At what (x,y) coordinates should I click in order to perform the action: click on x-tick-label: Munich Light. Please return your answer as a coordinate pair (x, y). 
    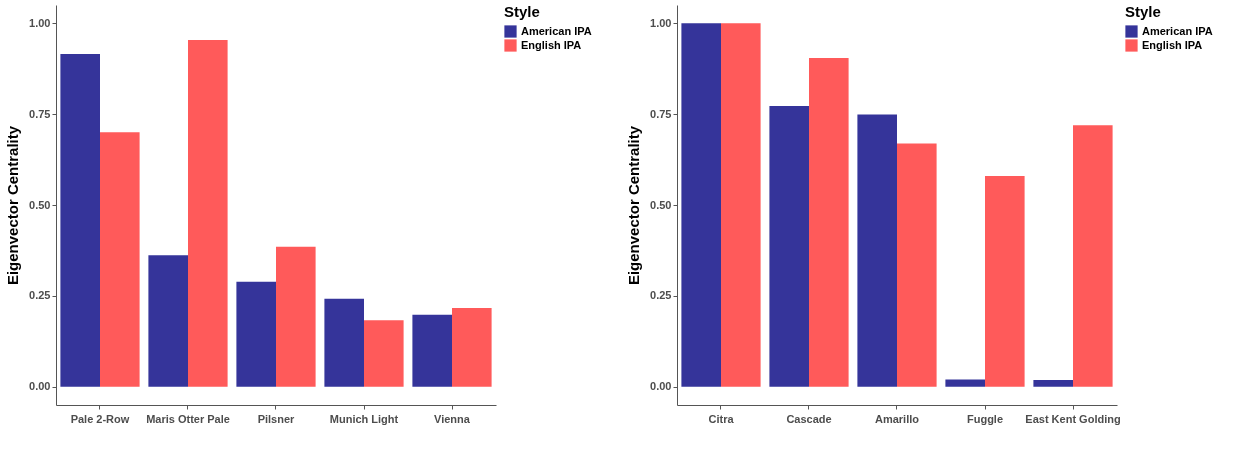
    Looking at the image, I should click on (364, 418).